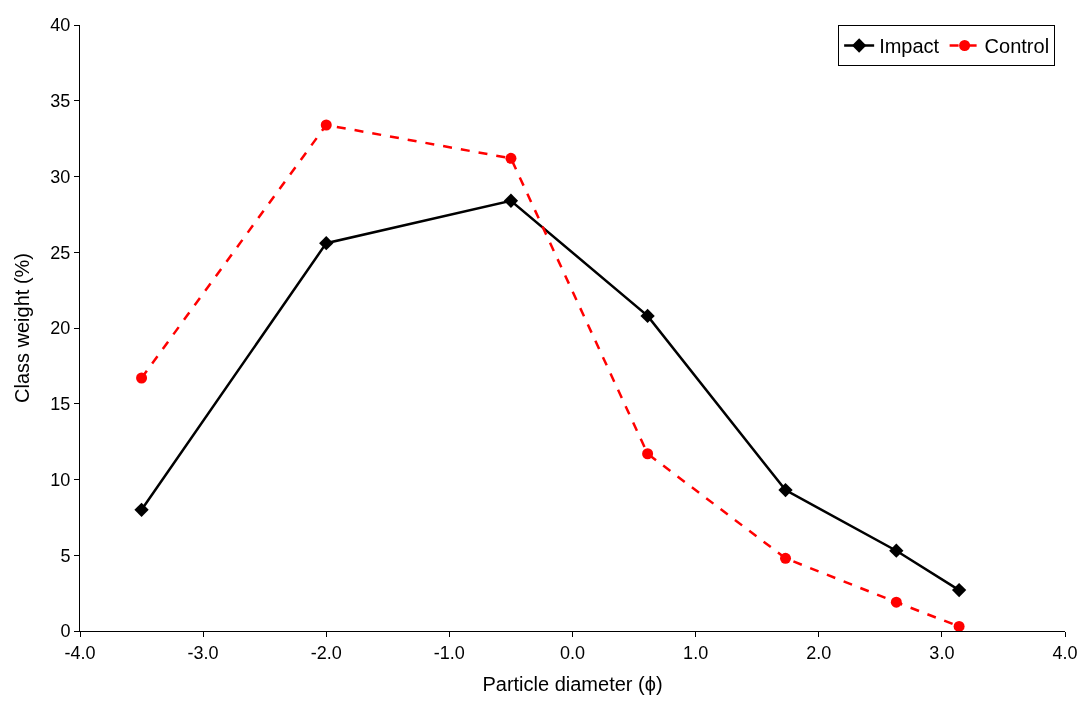 This screenshot has width=1090, height=716. What do you see at coordinates (942, 652) in the screenshot?
I see `x-tick-label: 3.0` at bounding box center [942, 652].